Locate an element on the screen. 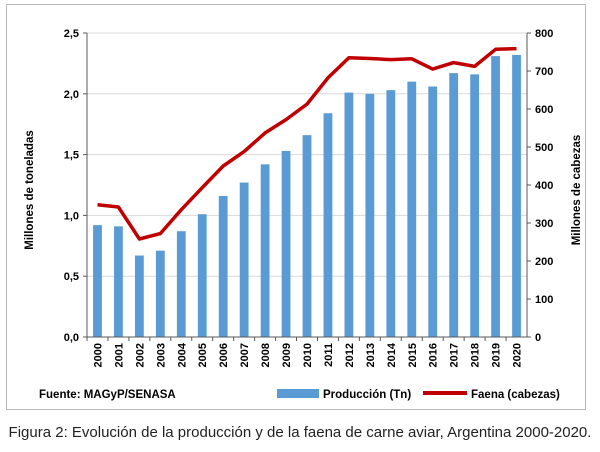  right-tick-label: 0 is located at coordinates (538, 338).